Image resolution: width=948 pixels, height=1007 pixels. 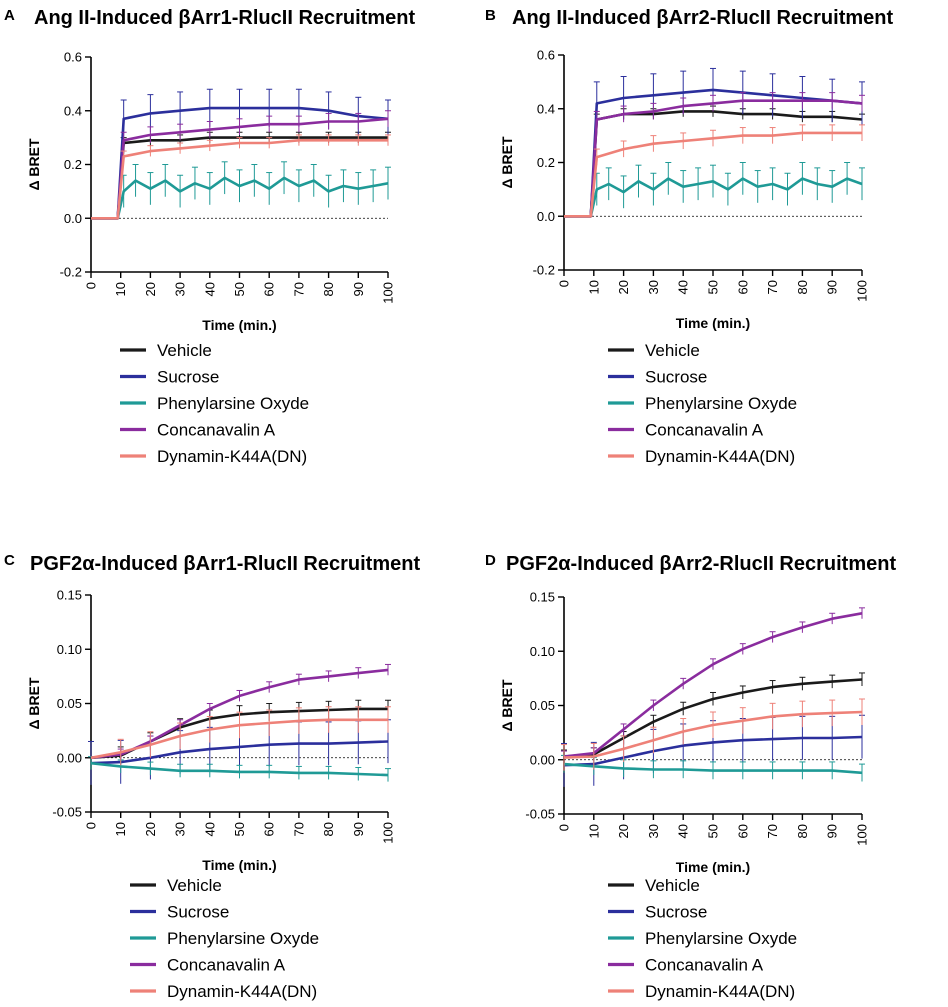 What do you see at coordinates (702, 18) in the screenshot?
I see `panel-title: Ang II-Induced βArr2-RlucII Recruitment` at bounding box center [702, 18].